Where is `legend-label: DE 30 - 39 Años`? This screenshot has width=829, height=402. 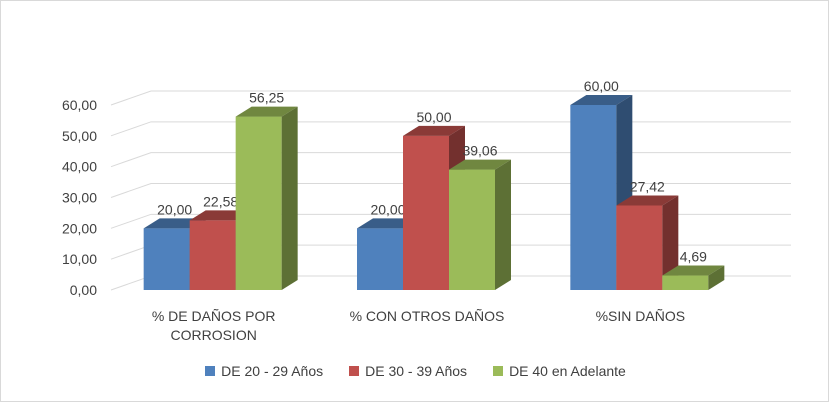 legend-label: DE 30 - 39 Años is located at coordinates (416, 371).